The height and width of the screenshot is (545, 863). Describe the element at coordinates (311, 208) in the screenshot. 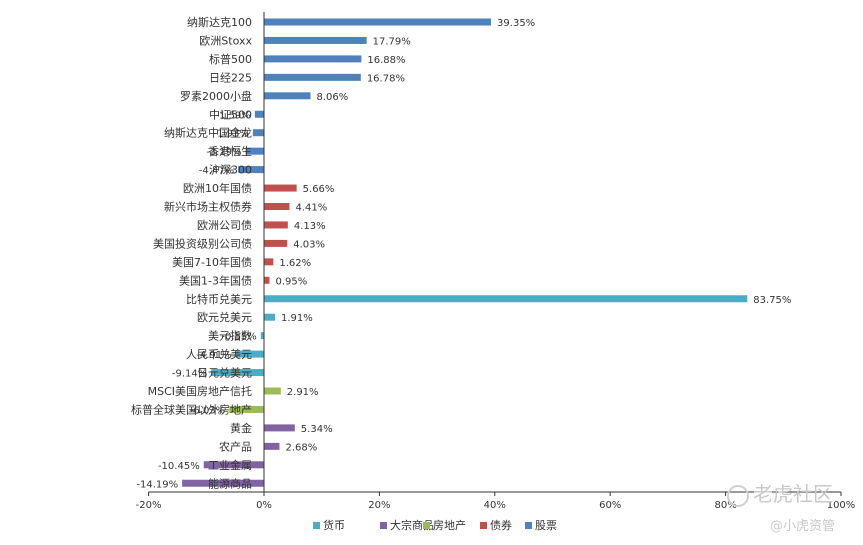

I see `value-label: 4.41%` at that location.